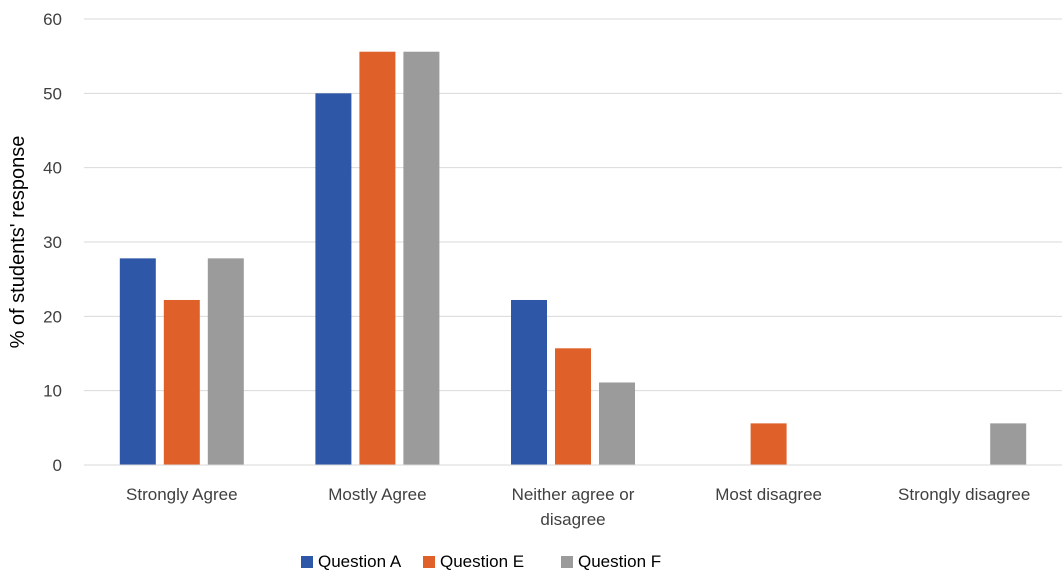  Describe the element at coordinates (573, 507) in the screenshot. I see `x-tick-label: Neither agree or disagree` at that location.